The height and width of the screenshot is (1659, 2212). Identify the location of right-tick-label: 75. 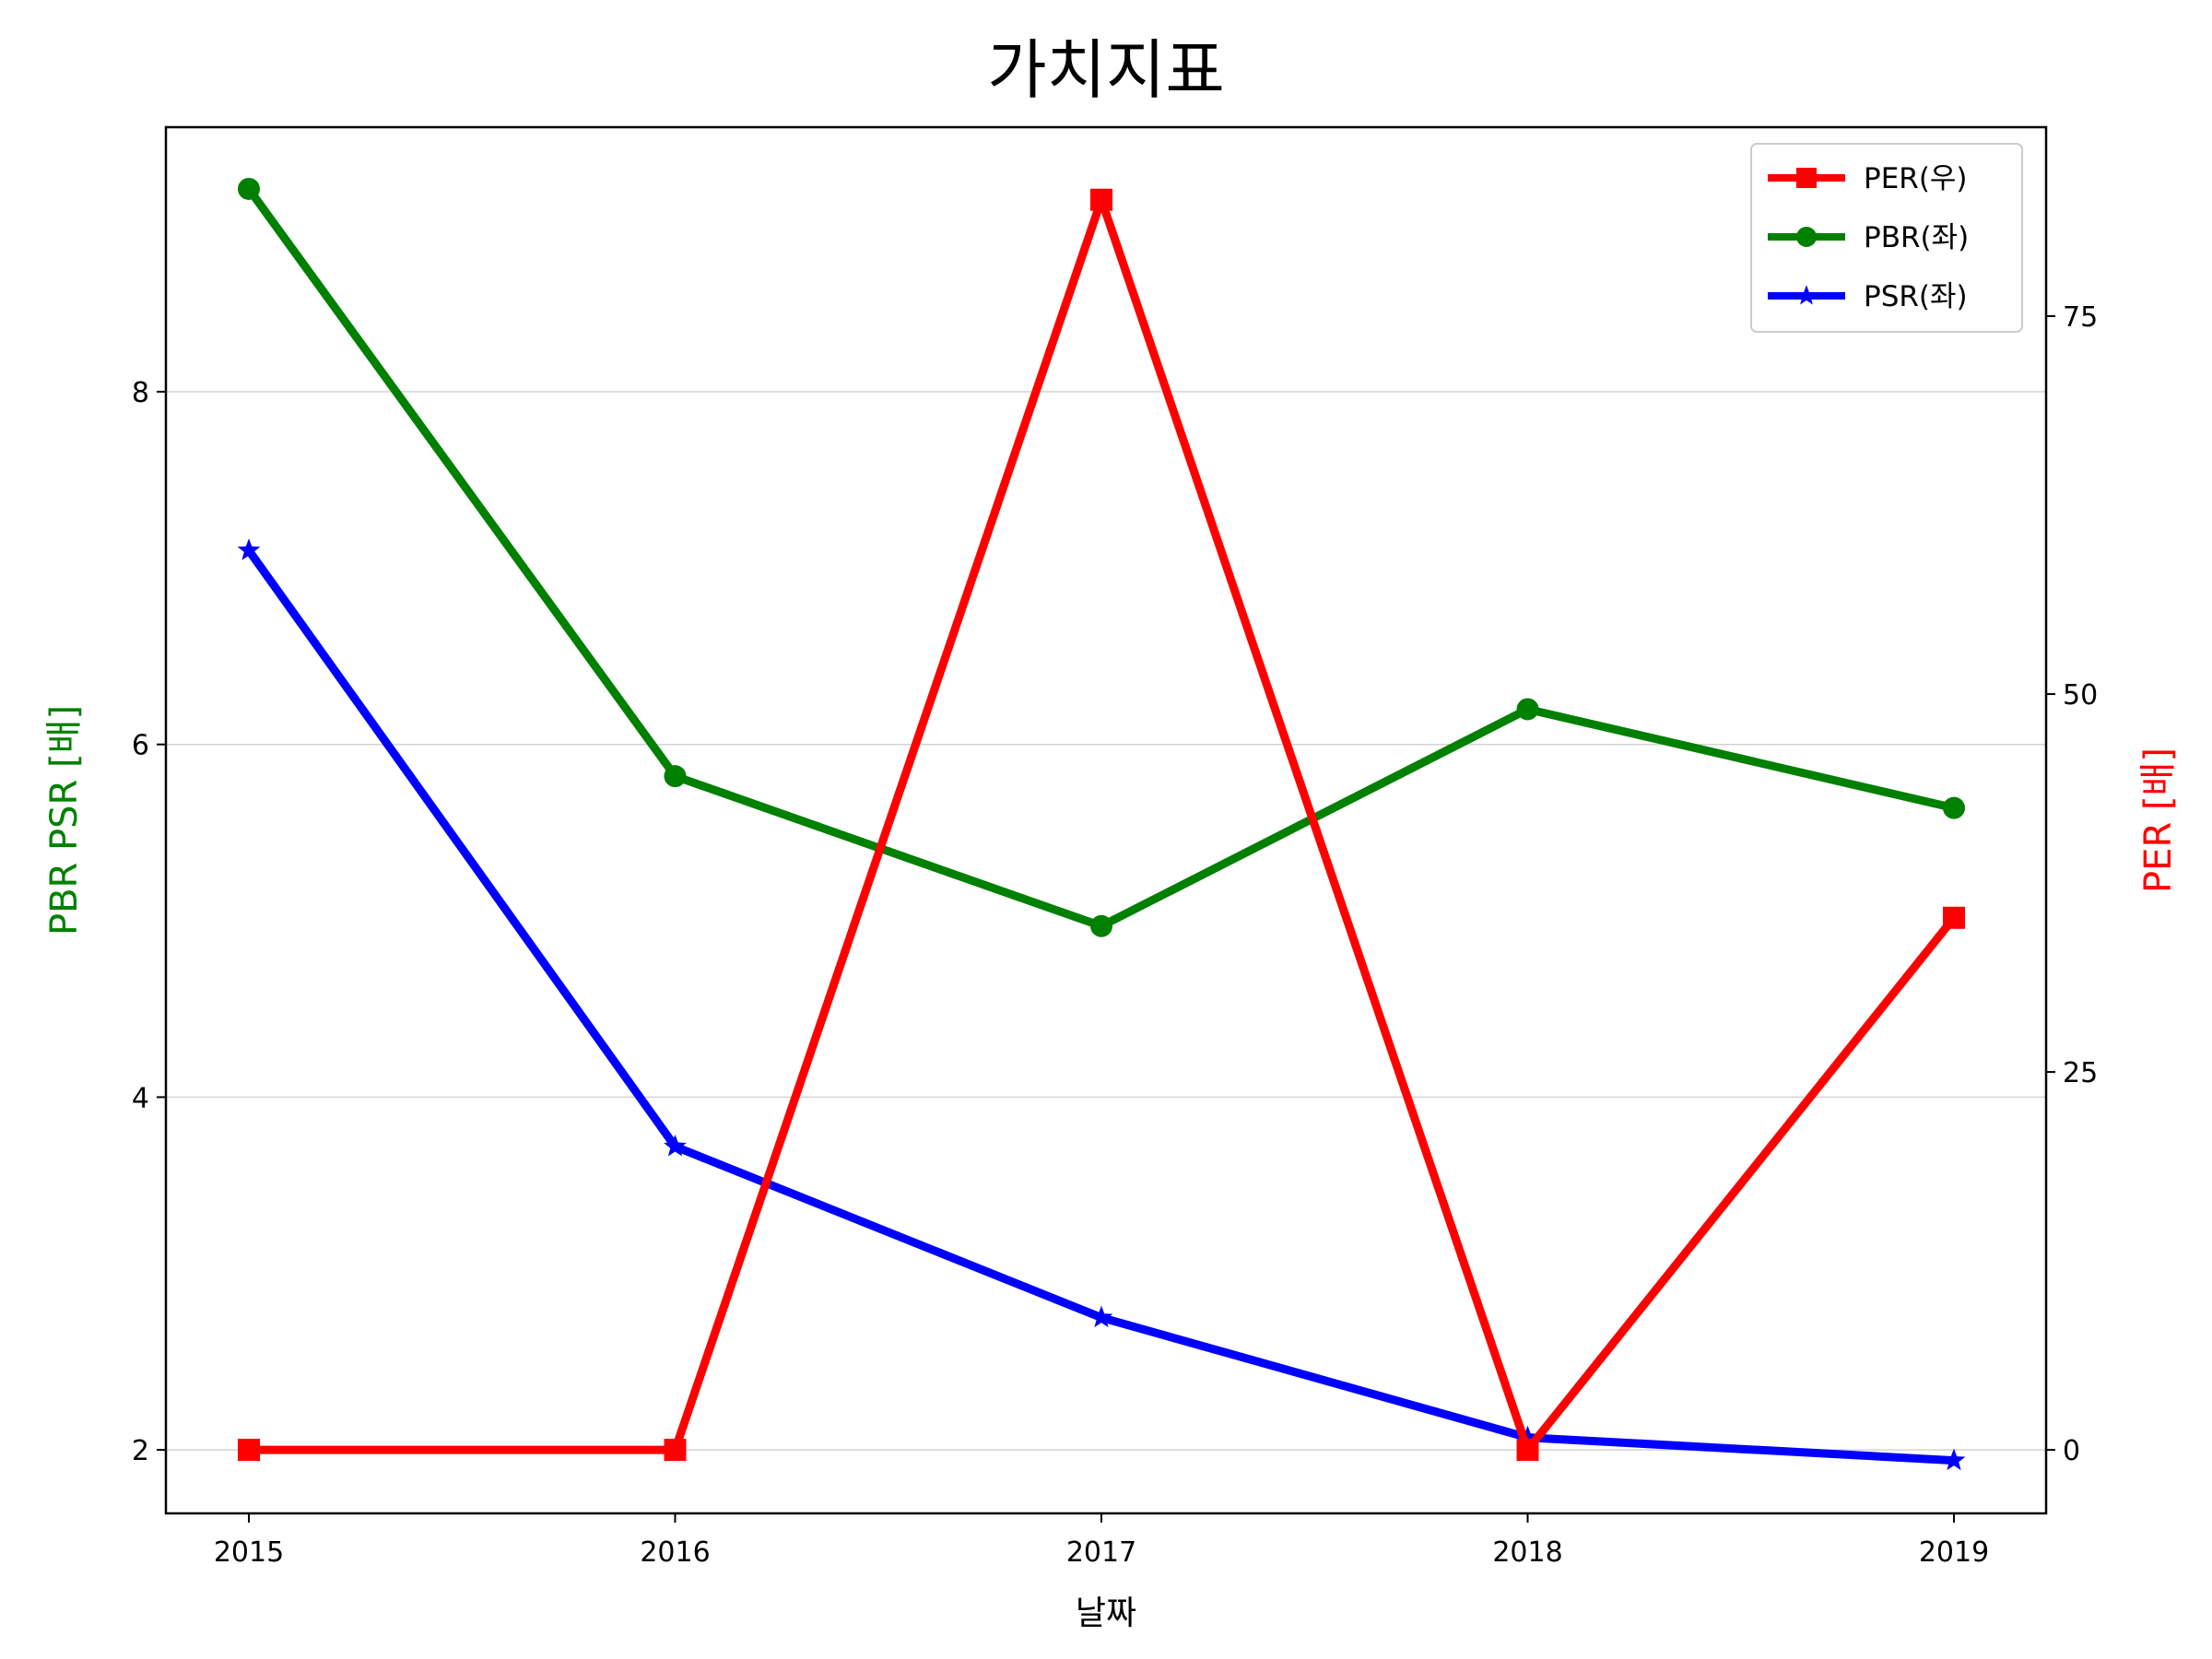
(2080, 317).